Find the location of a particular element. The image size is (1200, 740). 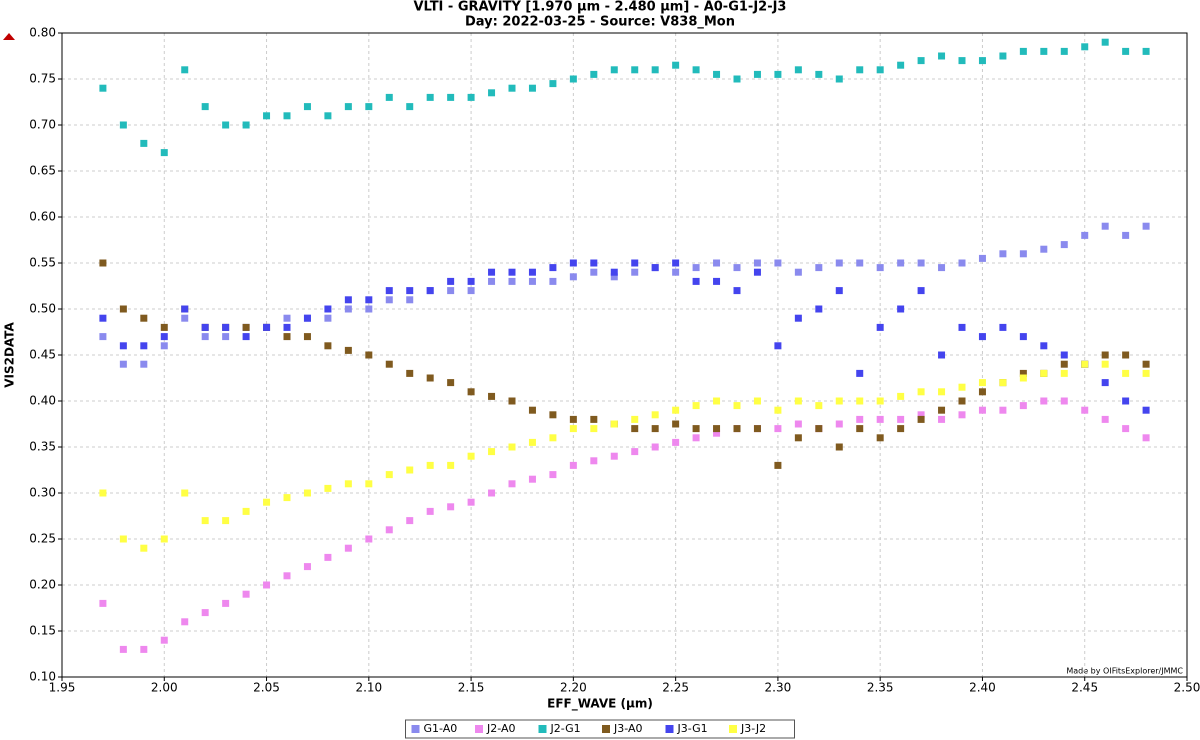

annotation: Made by OIFitsExplorer/JMMC is located at coordinates (1124, 671).